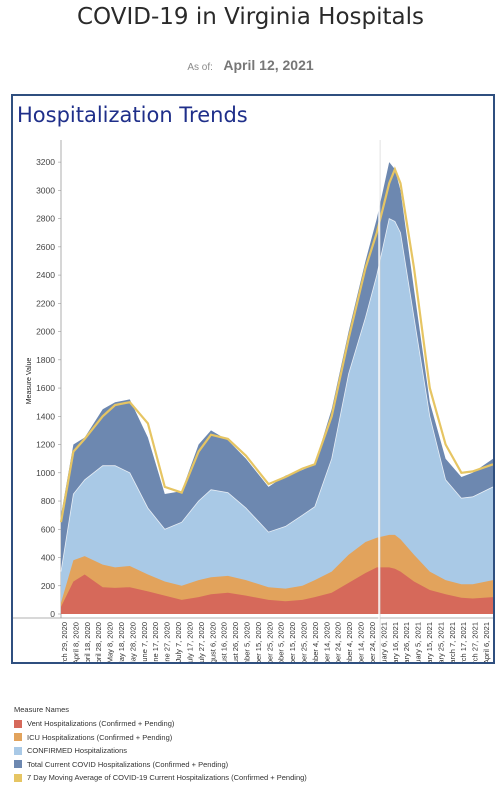 This screenshot has width=501, height=786. What do you see at coordinates (52, 614) in the screenshot?
I see `y-tick-label: 0` at bounding box center [52, 614].